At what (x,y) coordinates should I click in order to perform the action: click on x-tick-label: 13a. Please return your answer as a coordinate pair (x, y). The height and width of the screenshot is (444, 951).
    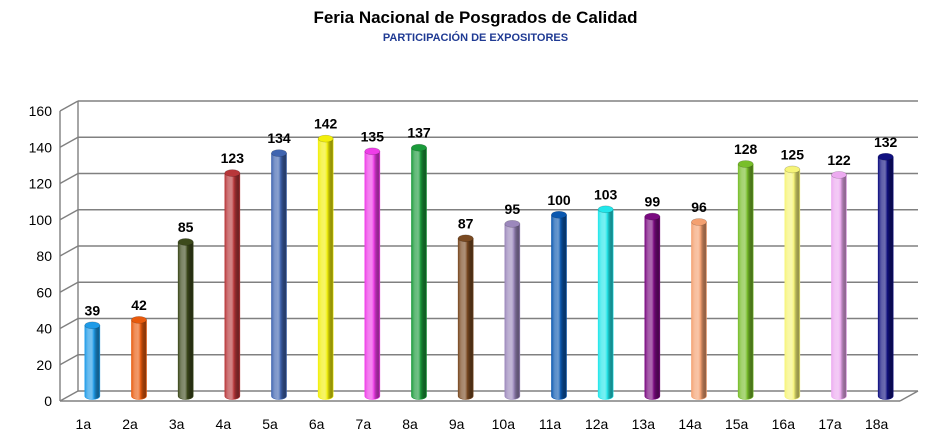
    Looking at the image, I should click on (644, 424).